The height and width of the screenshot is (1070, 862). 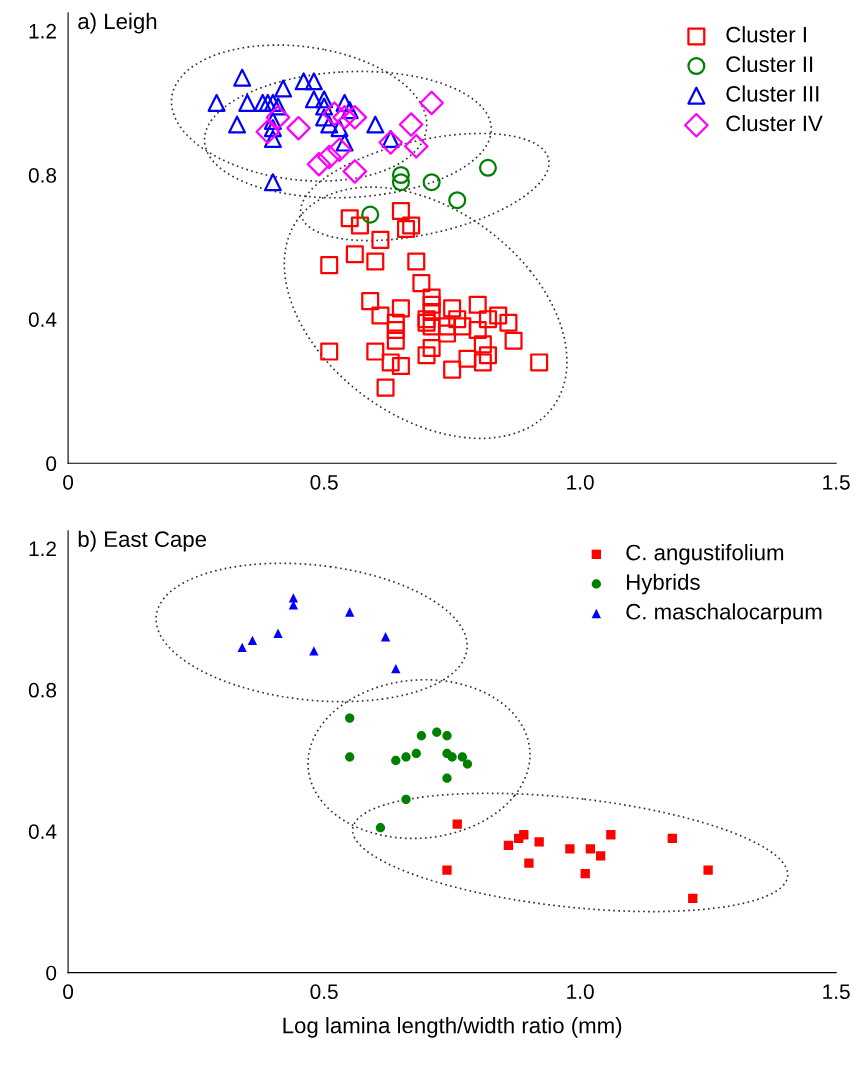 I want to click on legend-label: Cluster I, so click(x=766, y=34).